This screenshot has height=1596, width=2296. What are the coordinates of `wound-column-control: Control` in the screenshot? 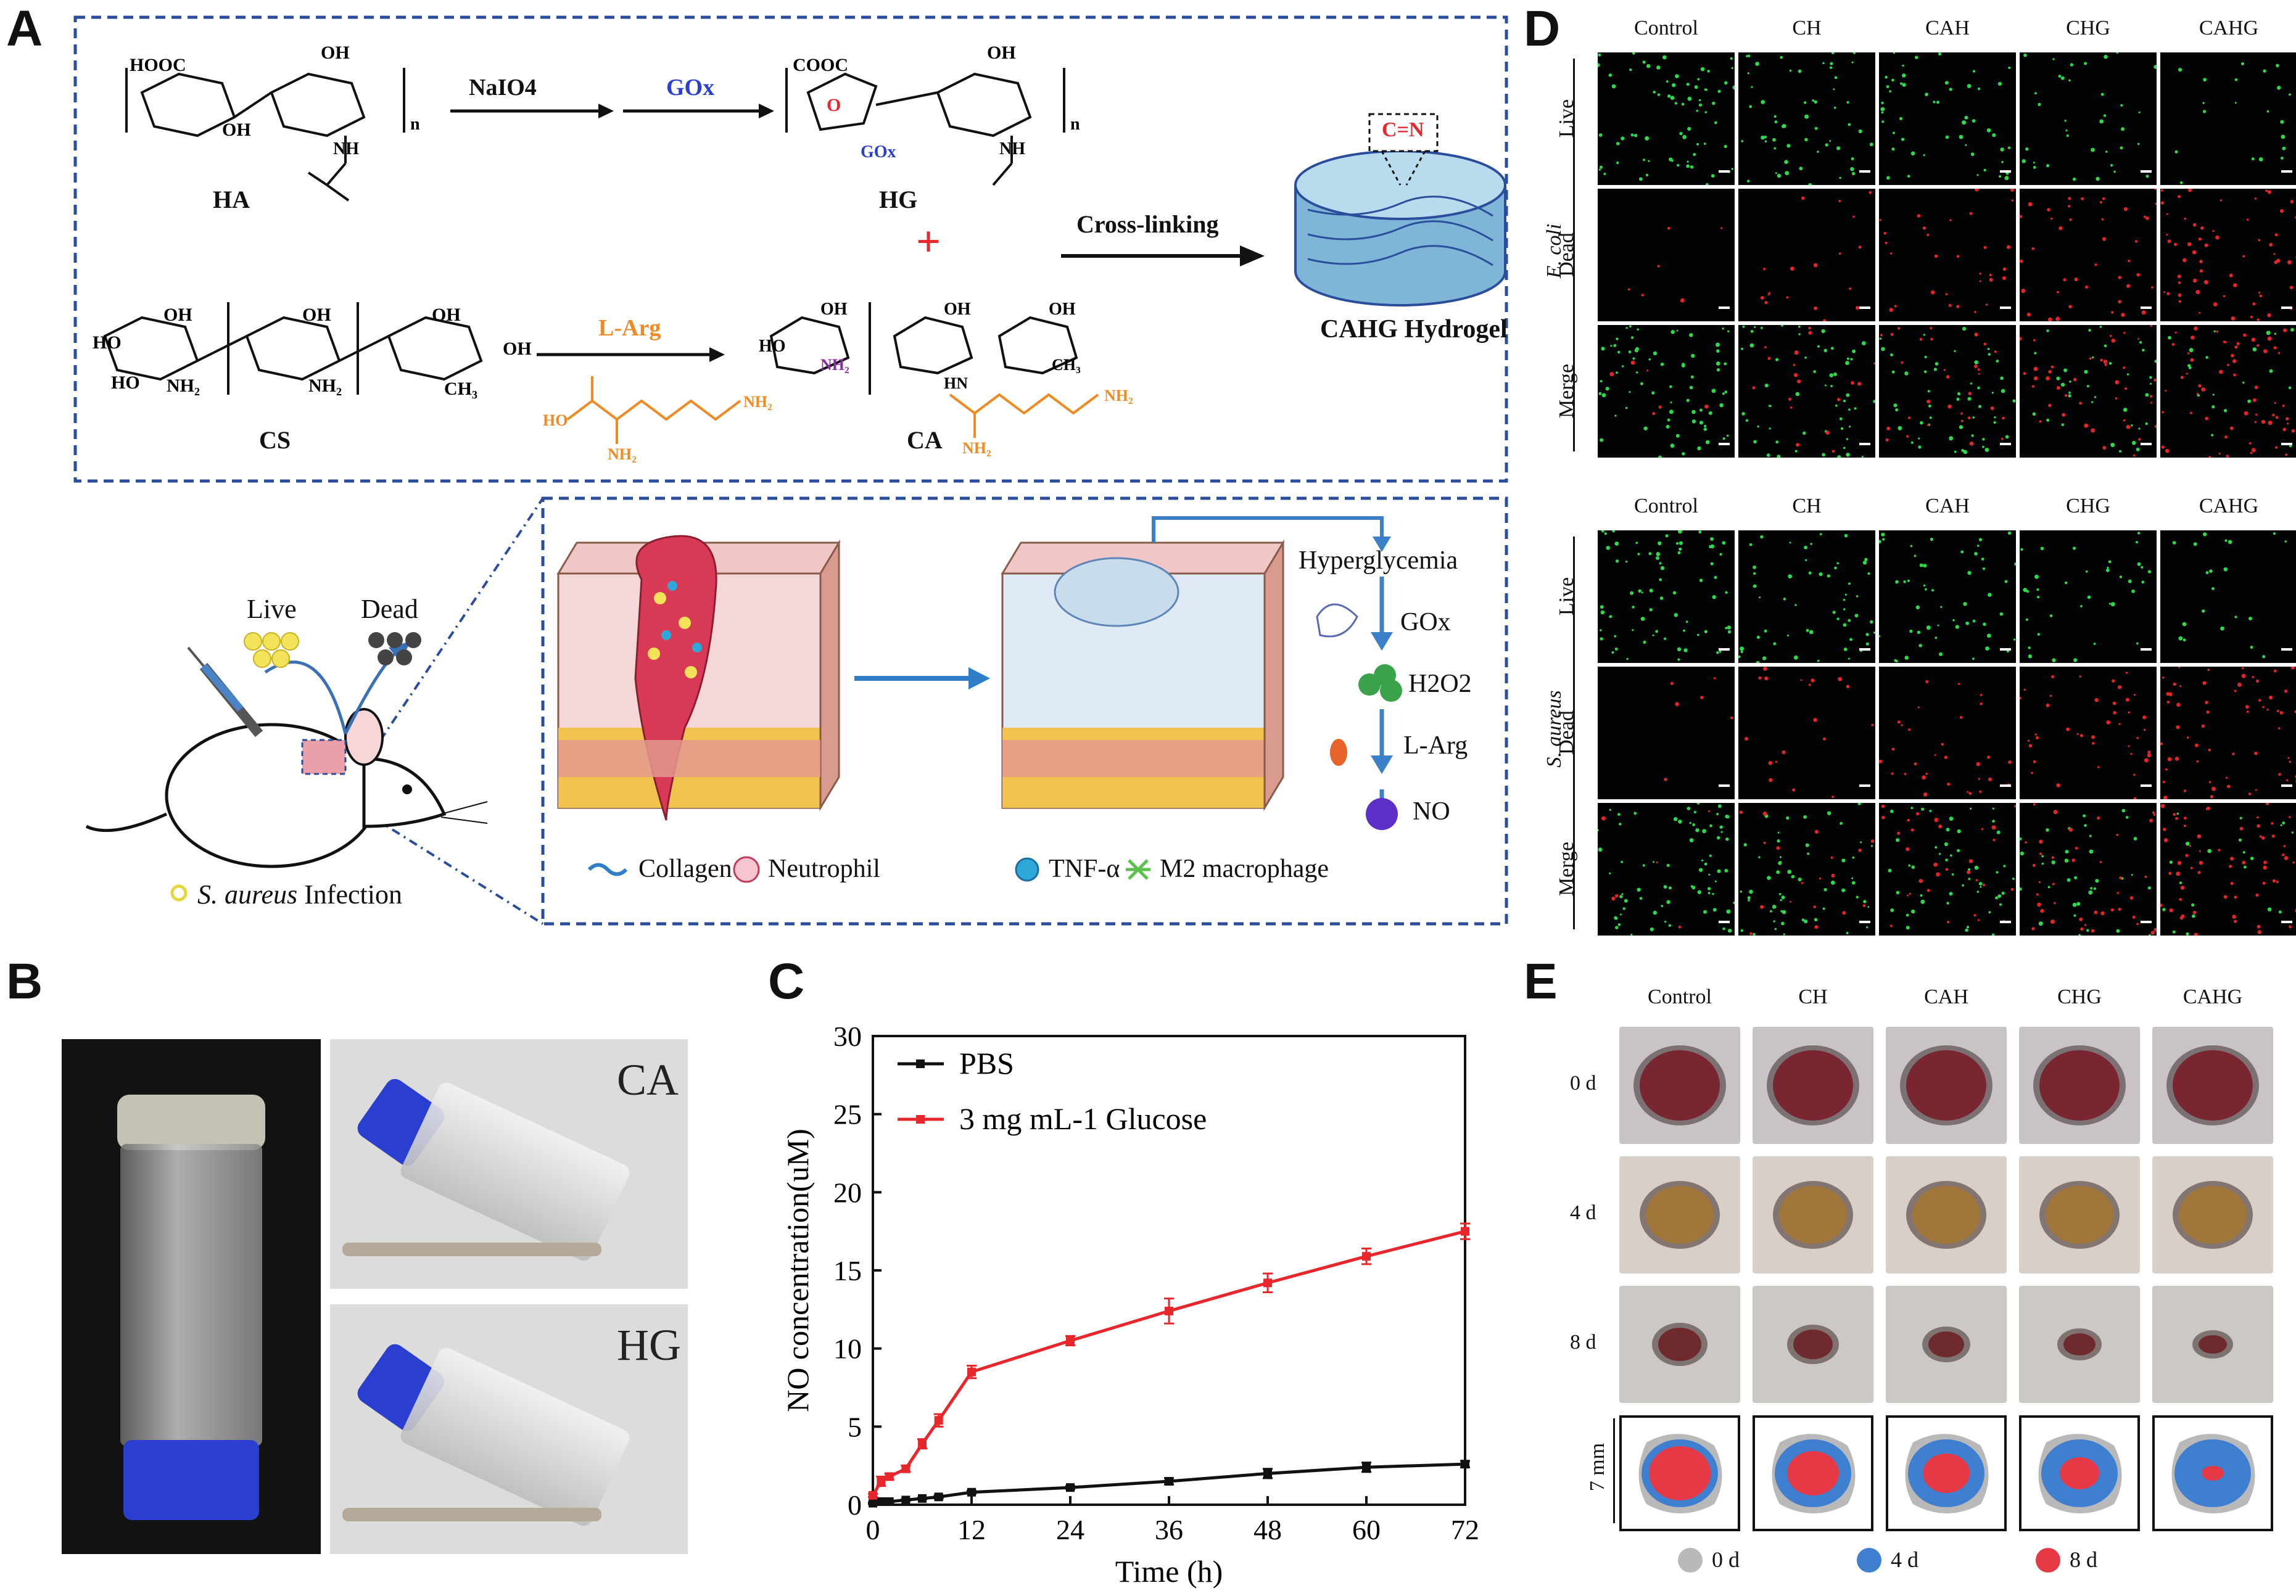 It's located at (1680, 996).